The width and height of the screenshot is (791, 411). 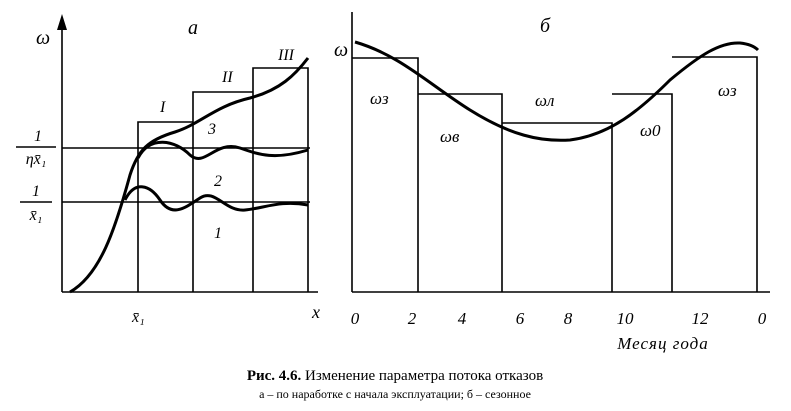 I want to click on season-label: ωл, so click(x=544, y=100).